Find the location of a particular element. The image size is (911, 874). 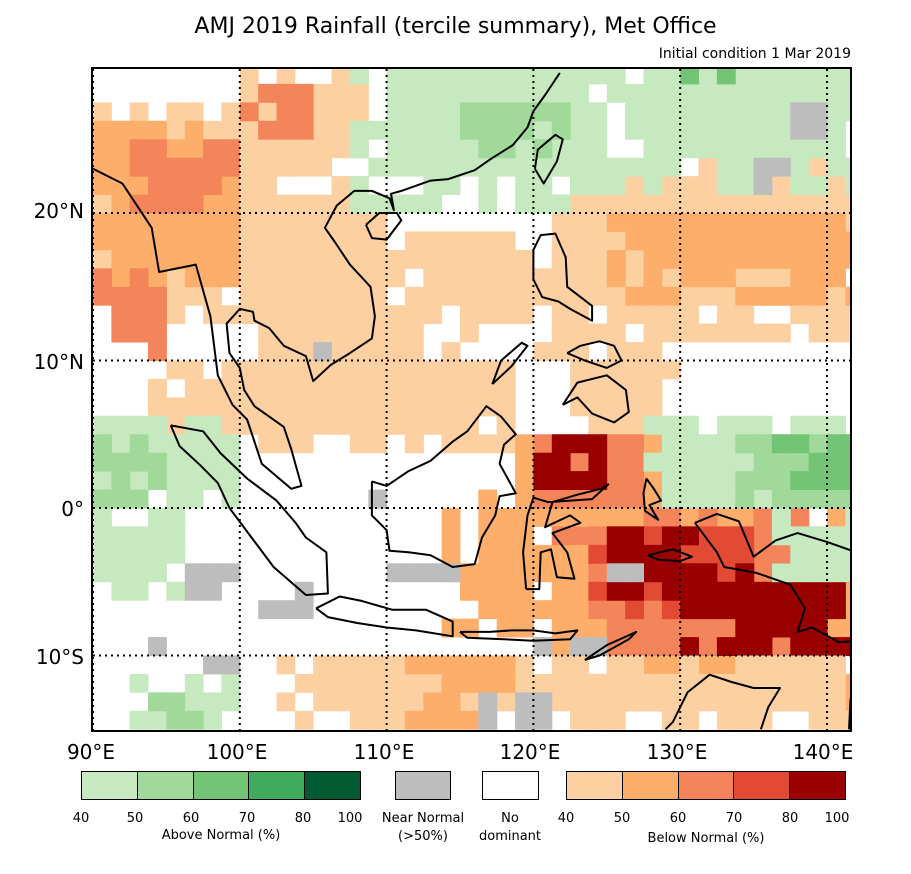

initial-condition-label: Initial condition 1 Mar 2019 is located at coordinates (754, 54).